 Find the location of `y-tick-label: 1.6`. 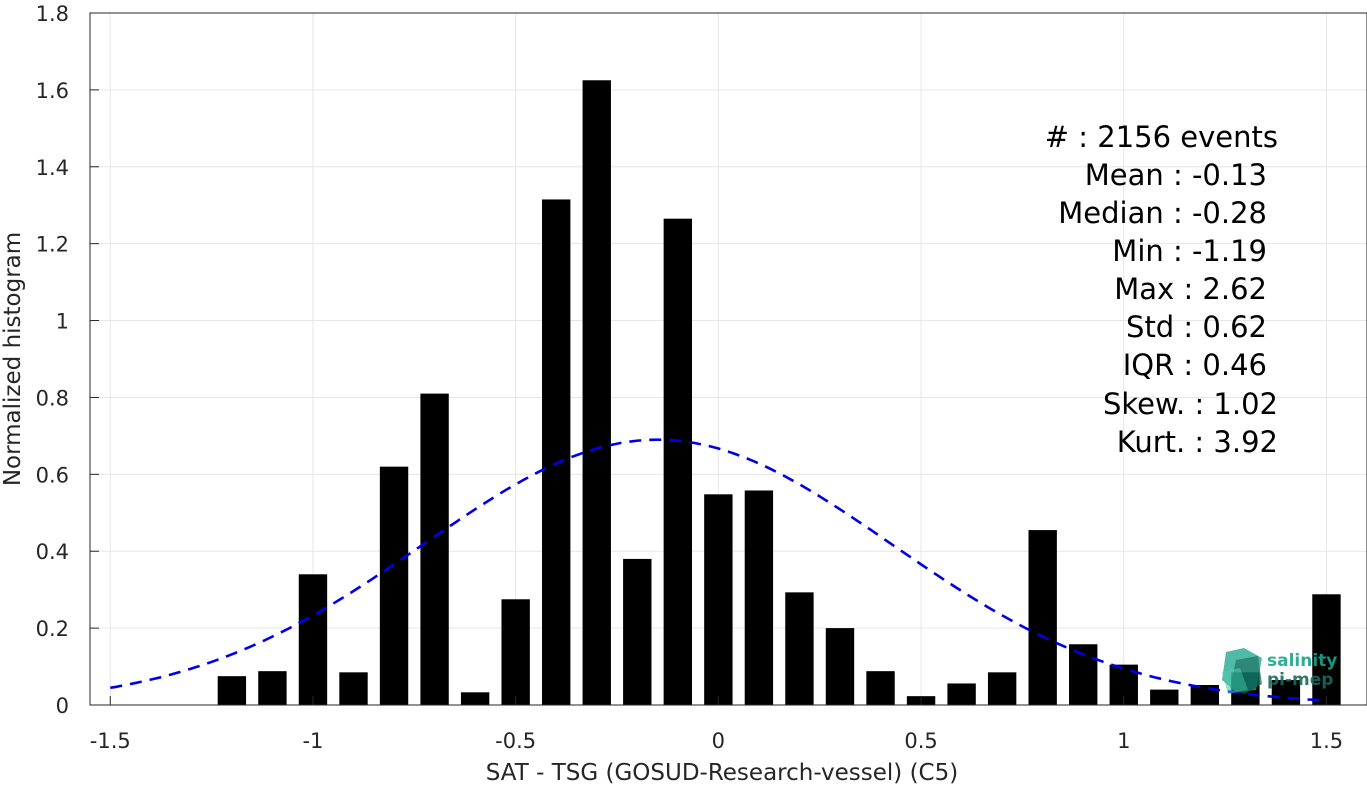

y-tick-label: 1.6 is located at coordinates (52, 91).